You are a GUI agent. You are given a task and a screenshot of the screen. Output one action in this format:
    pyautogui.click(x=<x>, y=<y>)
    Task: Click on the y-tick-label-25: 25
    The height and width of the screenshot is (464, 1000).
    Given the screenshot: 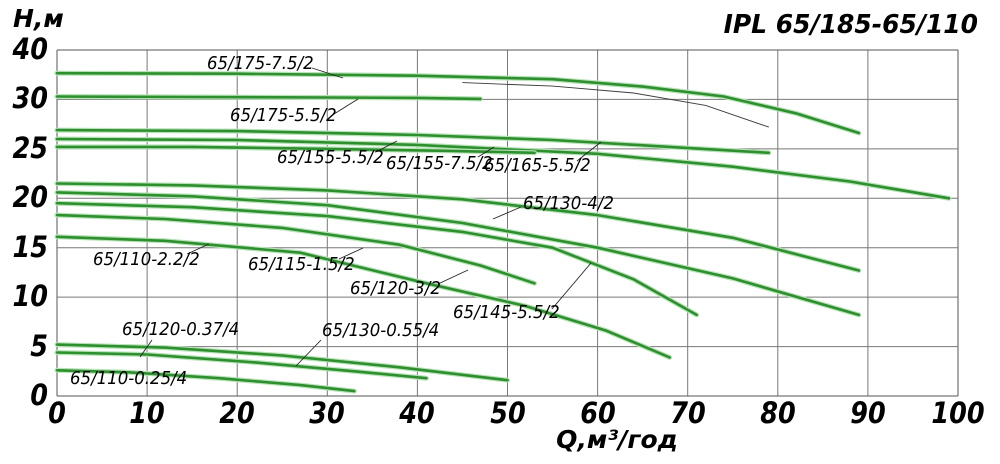 What is the action you would take?
    pyautogui.click(x=30, y=147)
    